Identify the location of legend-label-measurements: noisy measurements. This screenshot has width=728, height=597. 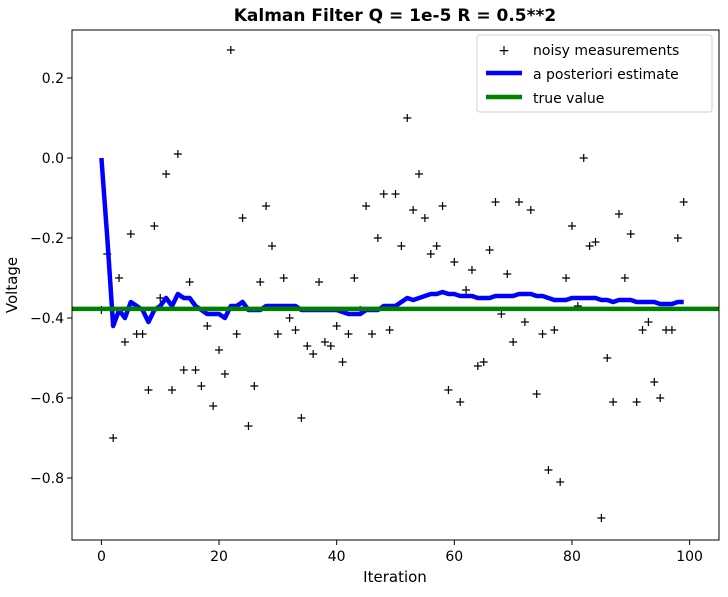
(606, 51).